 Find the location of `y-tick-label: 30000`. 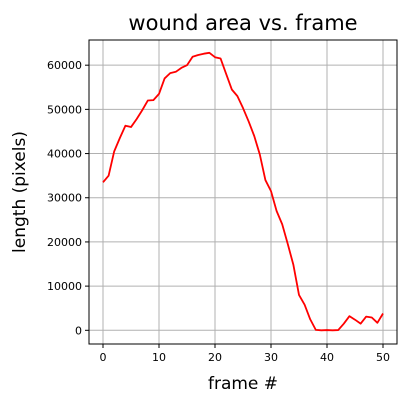

y-tick-label: 30000 is located at coordinates (64, 198).